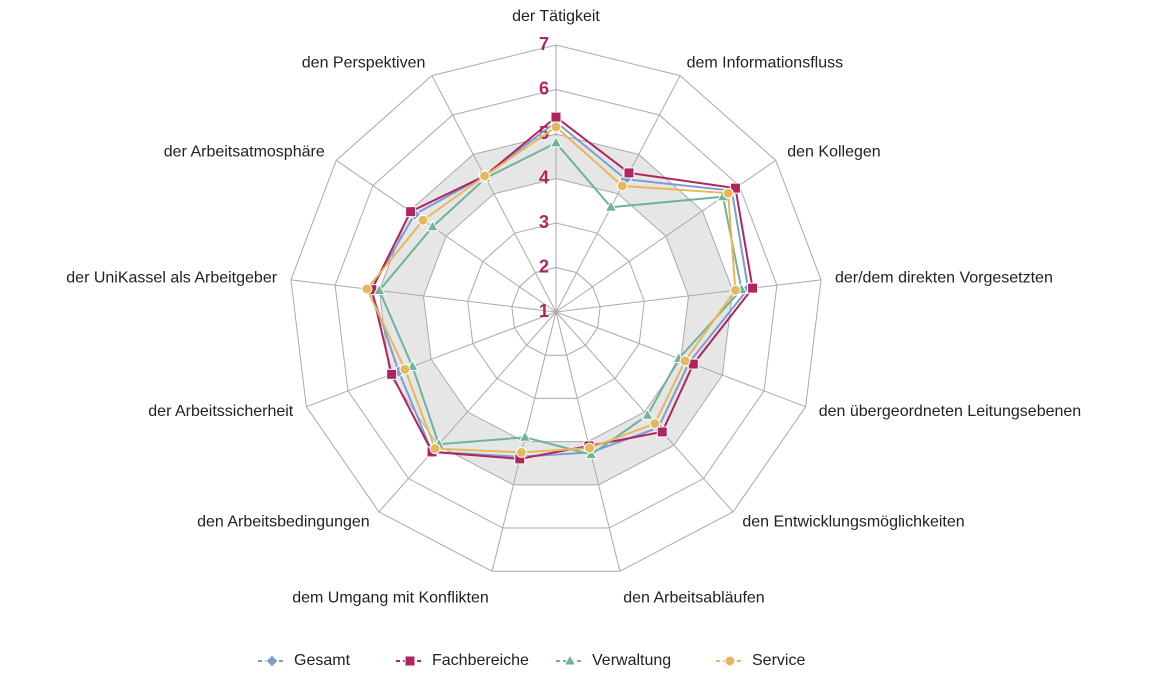  Describe the element at coordinates (544, 266) in the screenshot. I see `tick-label: 2` at that location.